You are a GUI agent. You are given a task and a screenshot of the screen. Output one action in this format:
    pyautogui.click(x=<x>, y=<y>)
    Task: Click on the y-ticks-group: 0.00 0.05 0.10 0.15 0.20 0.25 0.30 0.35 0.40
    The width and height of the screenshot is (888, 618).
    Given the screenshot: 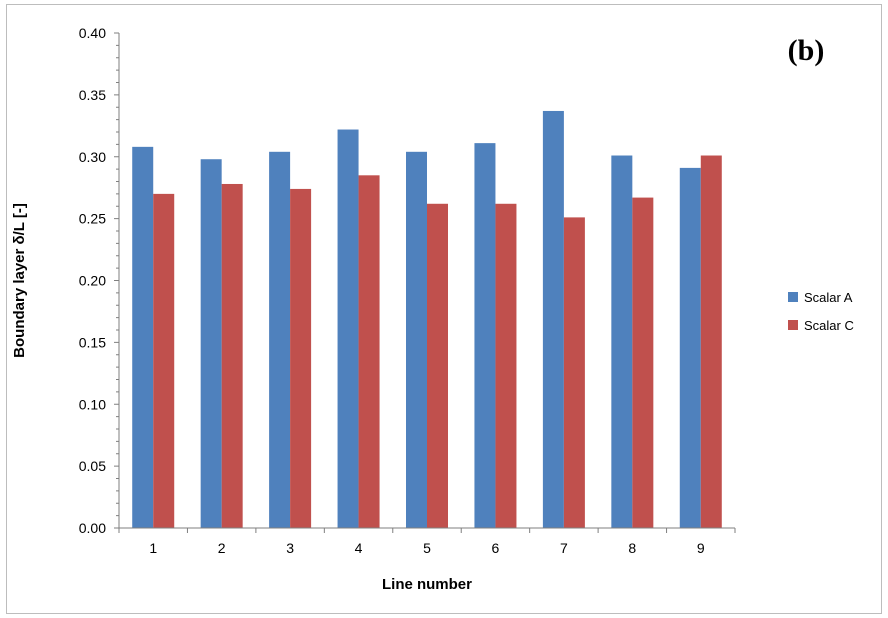 What is the action you would take?
    pyautogui.click(x=99, y=280)
    